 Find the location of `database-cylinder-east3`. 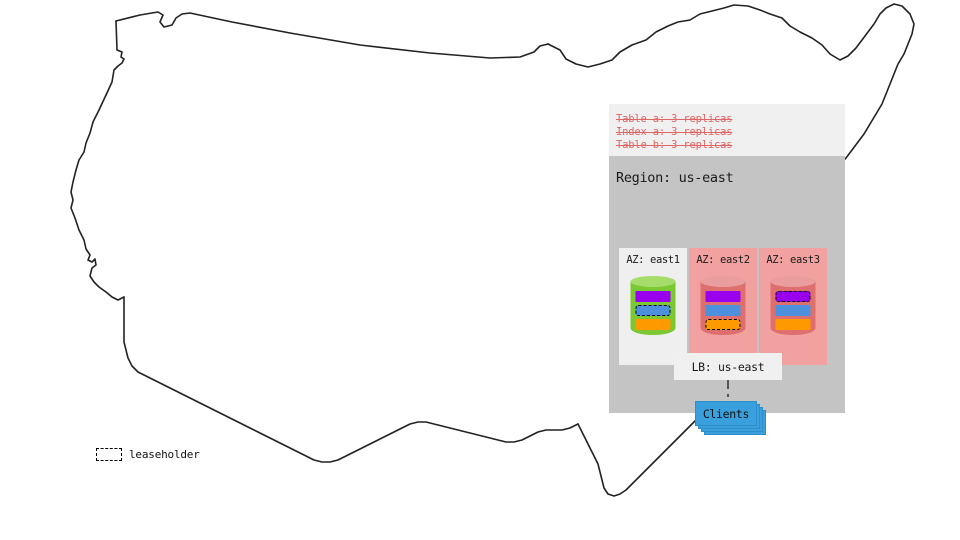

database-cylinder-east3 is located at coordinates (793, 308).